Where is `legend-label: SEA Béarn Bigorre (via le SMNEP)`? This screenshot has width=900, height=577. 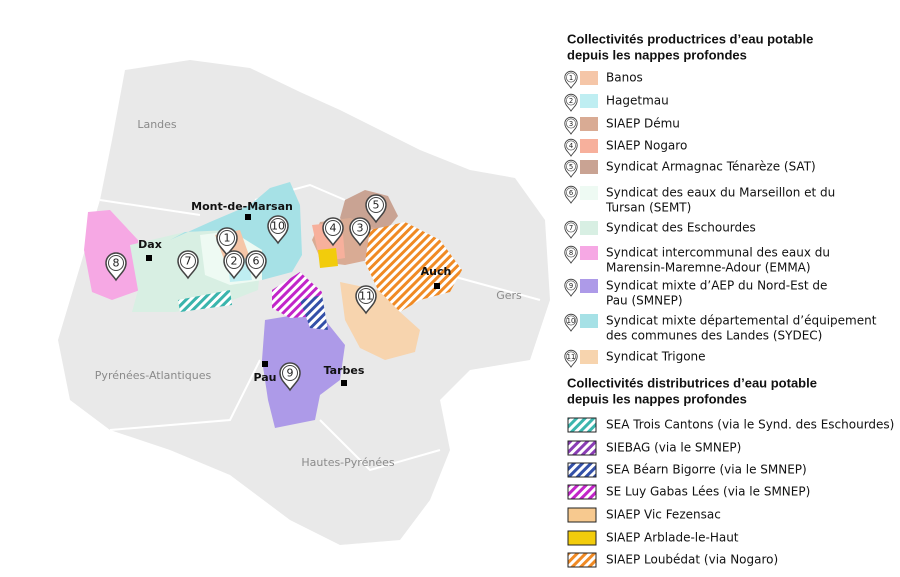
legend-label: SEA Béarn Bigorre (via le SMNEP) is located at coordinates (706, 470).